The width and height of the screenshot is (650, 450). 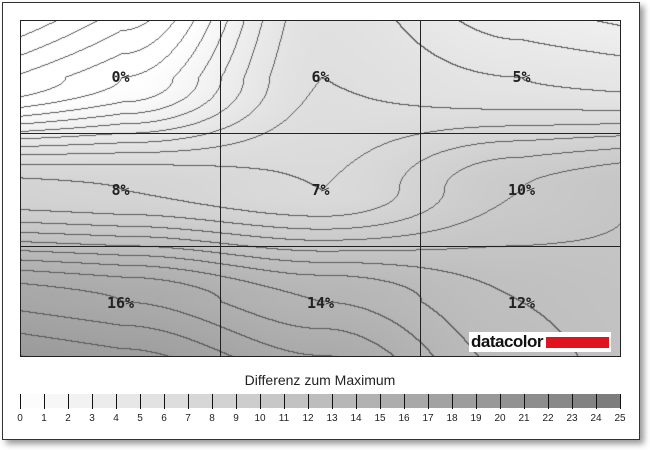 What do you see at coordinates (20, 418) in the screenshot?
I see `colorbar-tick-label: 0` at bounding box center [20, 418].